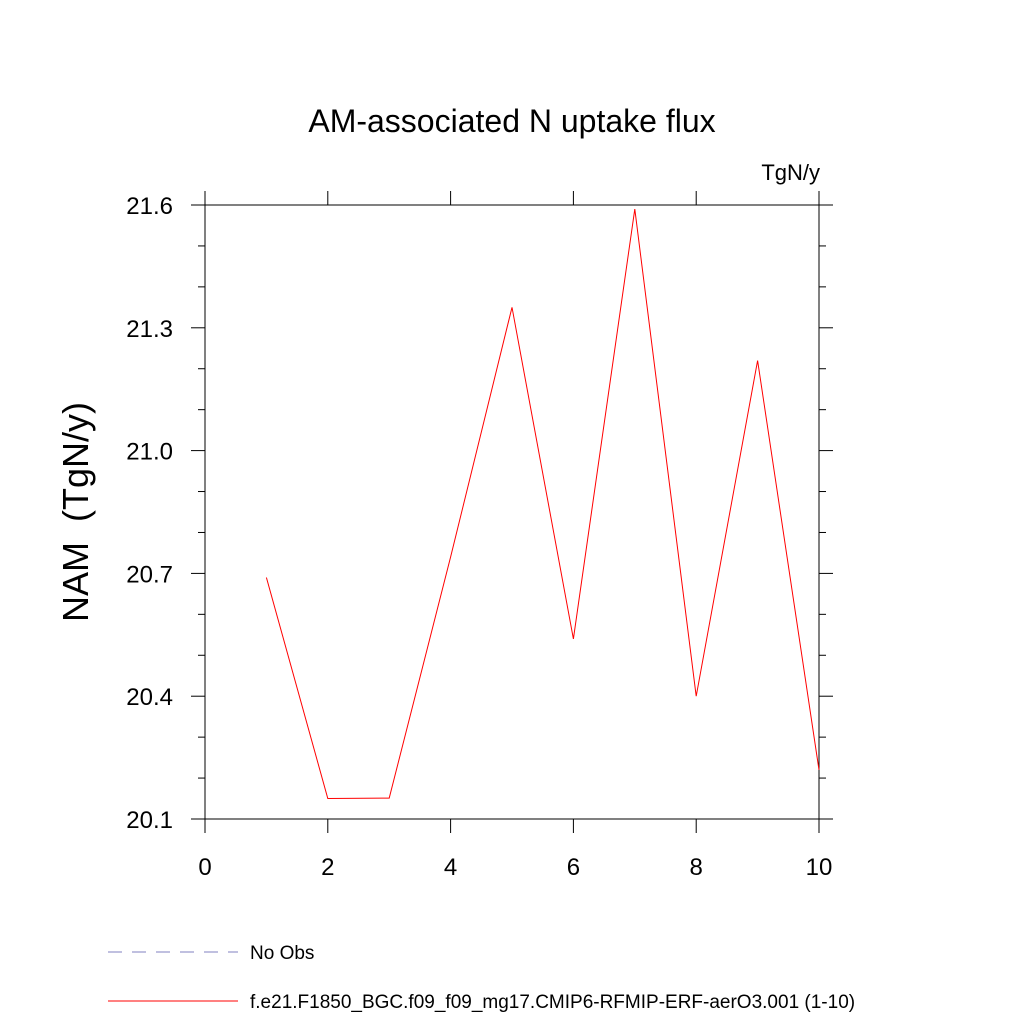 This screenshot has height=1024, width=1024. What do you see at coordinates (511, 121) in the screenshot?
I see `chart-title: AM-associated N uptake flux` at bounding box center [511, 121].